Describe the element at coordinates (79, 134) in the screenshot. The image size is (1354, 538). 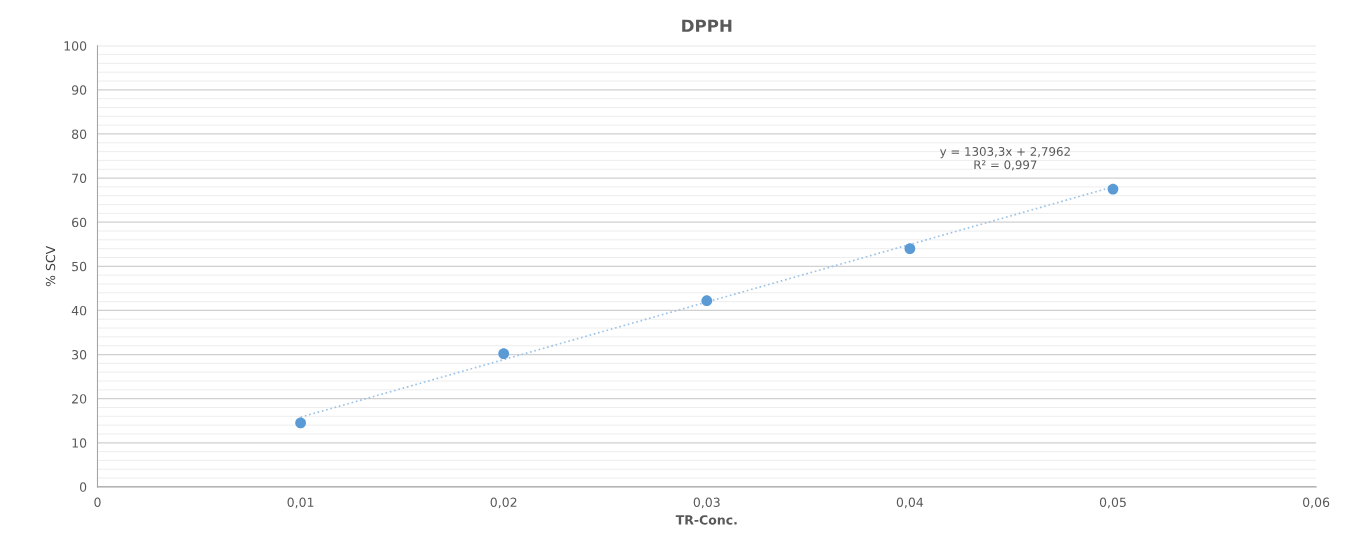
I see `y-tick-label: 80` at that location.